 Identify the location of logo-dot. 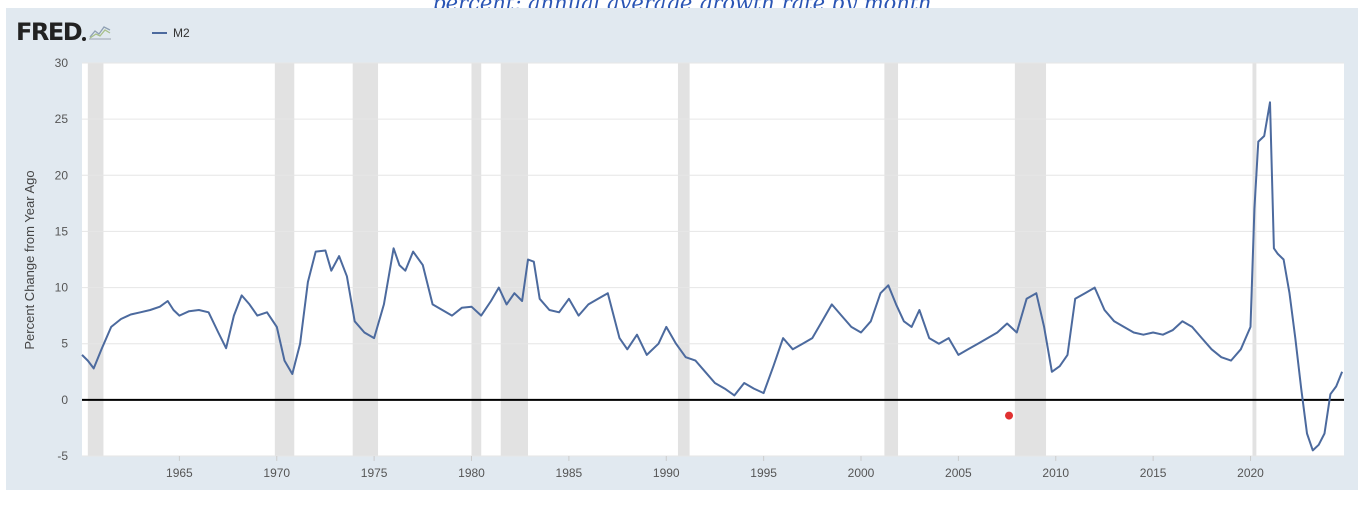
(84, 39).